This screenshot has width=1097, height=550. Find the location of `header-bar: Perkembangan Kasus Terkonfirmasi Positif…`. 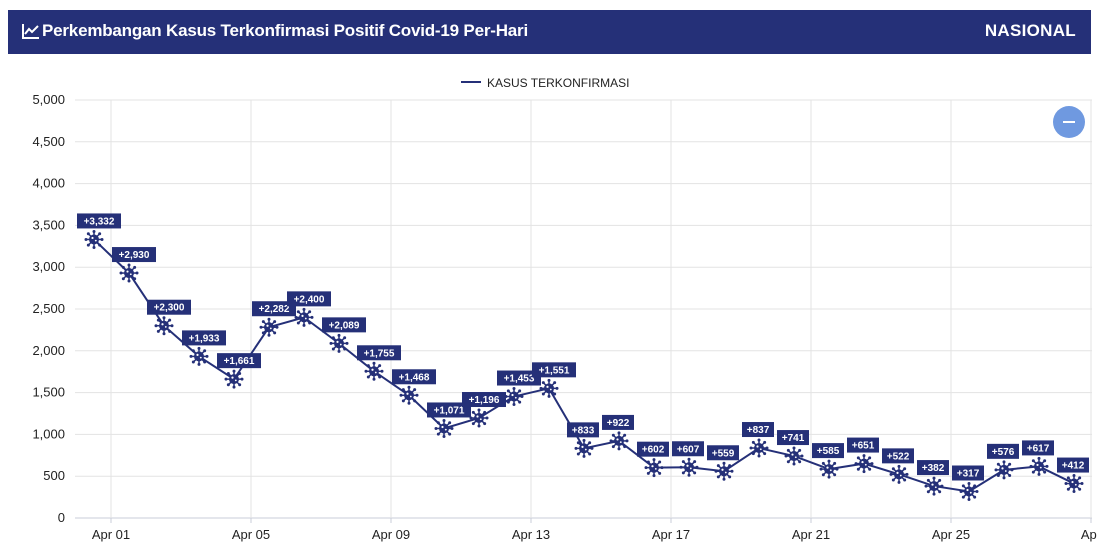

header-bar: Perkembangan Kasus Terkonfirmasi Positif… is located at coordinates (549, 32).